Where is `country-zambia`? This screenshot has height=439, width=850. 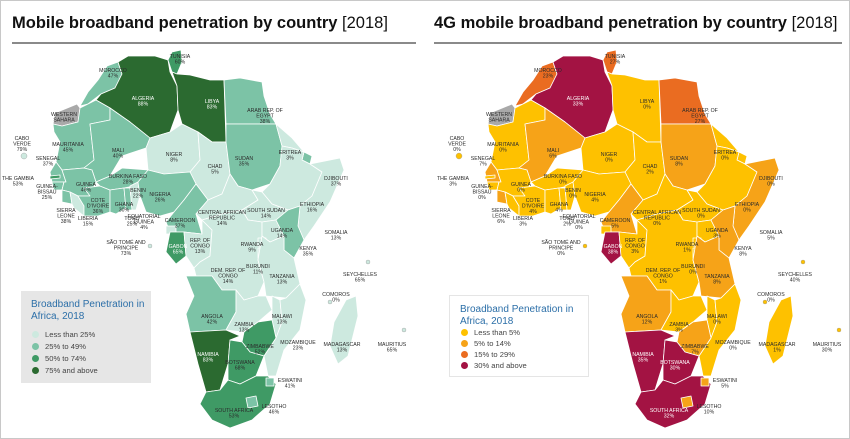 country-zambia is located at coordinates (249, 311).